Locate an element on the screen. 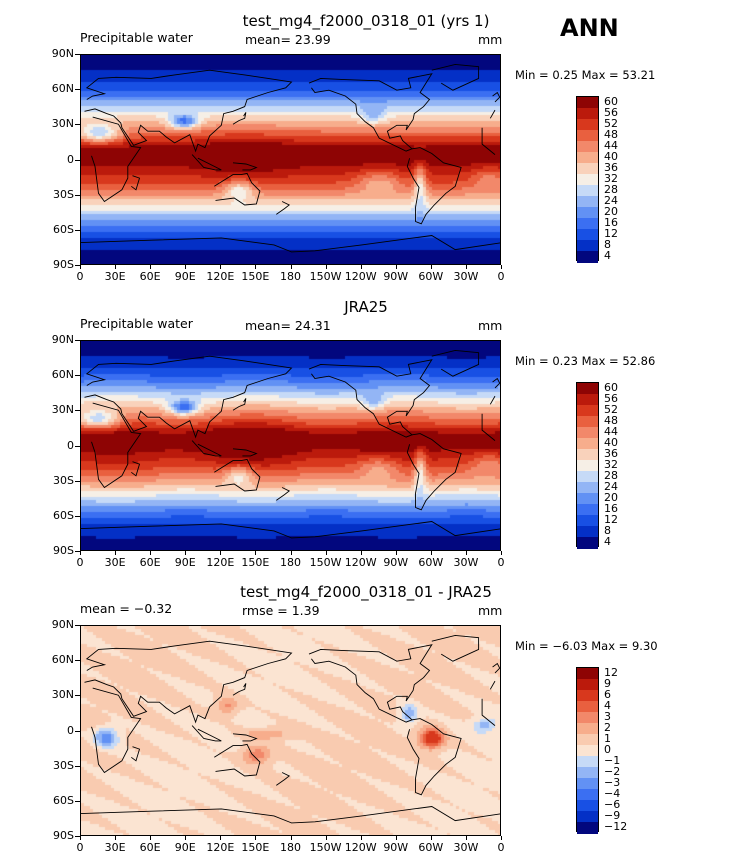  coastline-overlay is located at coordinates (290, 729).